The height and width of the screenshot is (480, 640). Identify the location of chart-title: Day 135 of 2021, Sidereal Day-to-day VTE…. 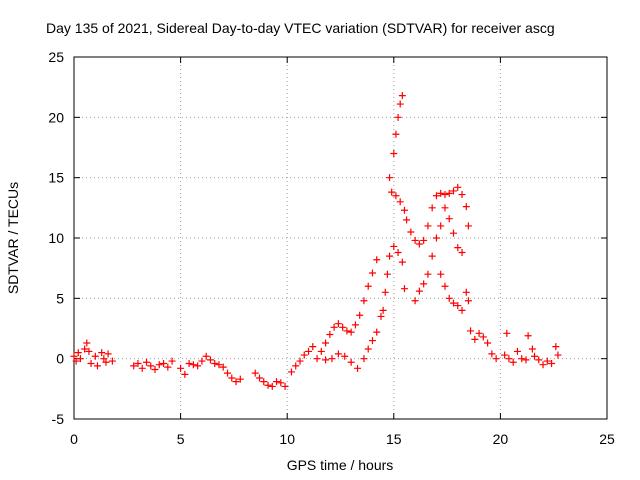
(300, 28).